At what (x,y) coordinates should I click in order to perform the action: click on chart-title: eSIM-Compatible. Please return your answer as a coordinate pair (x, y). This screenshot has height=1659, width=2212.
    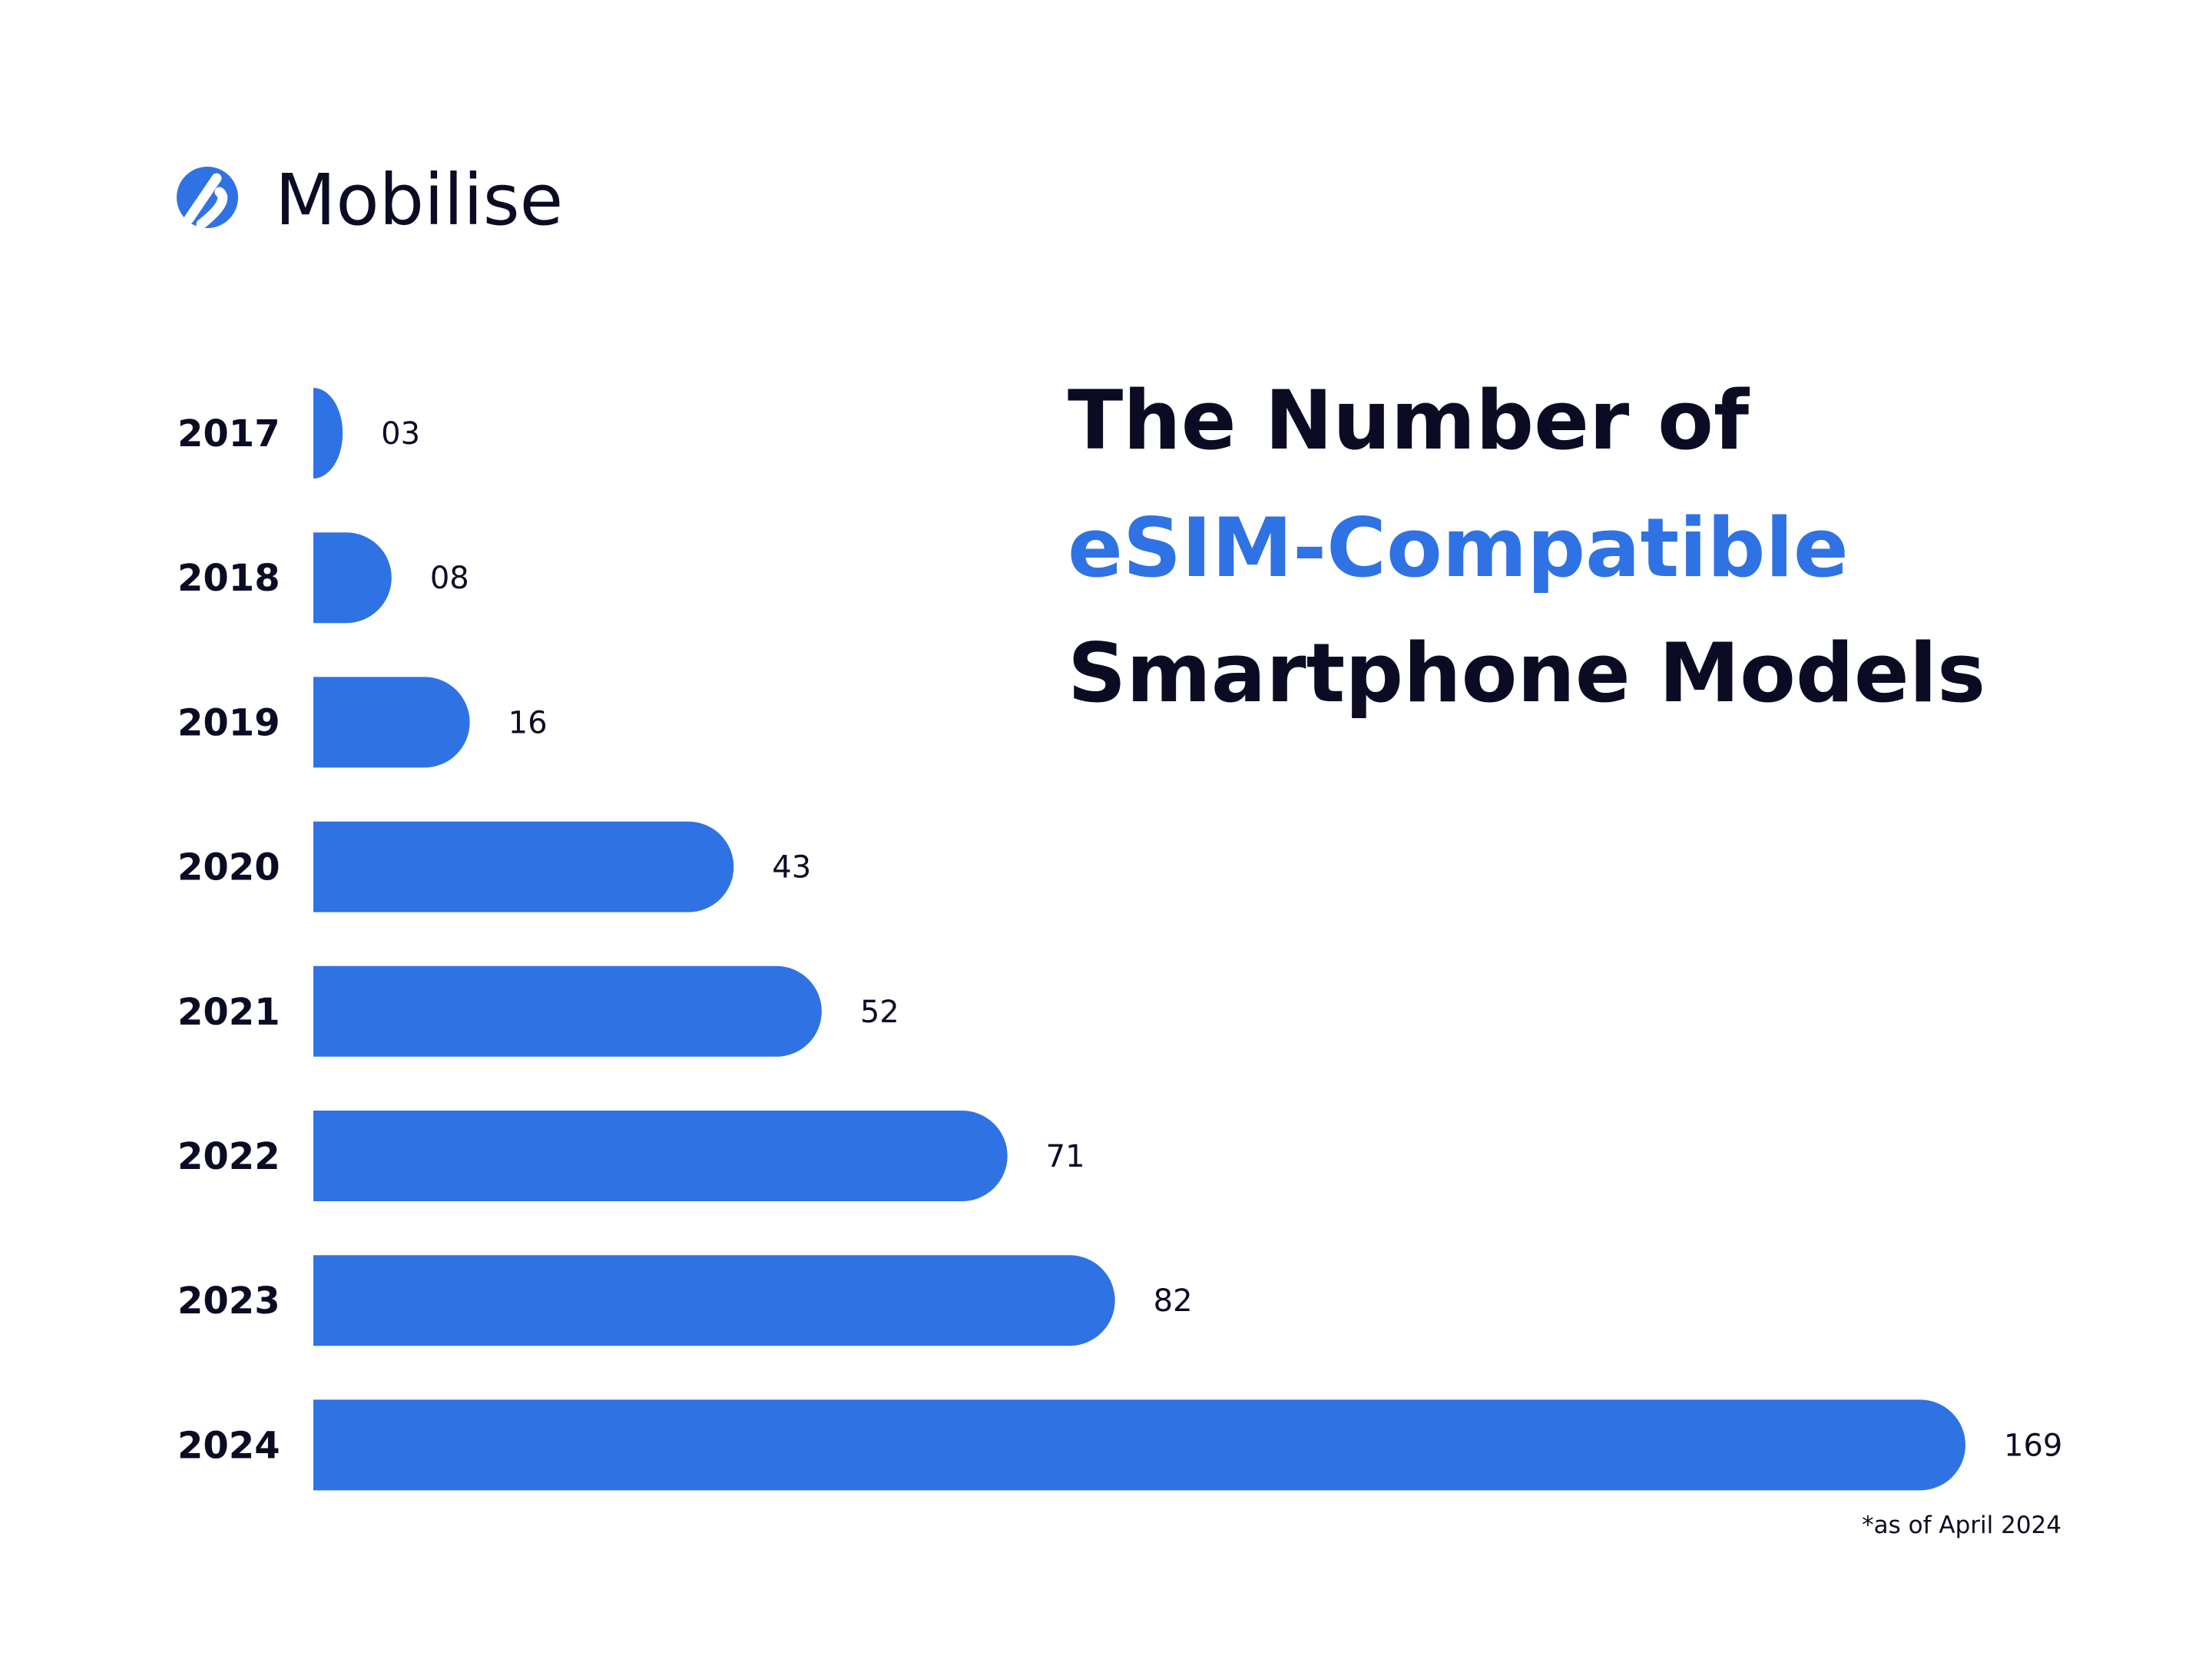
    Looking at the image, I should click on (1459, 548).